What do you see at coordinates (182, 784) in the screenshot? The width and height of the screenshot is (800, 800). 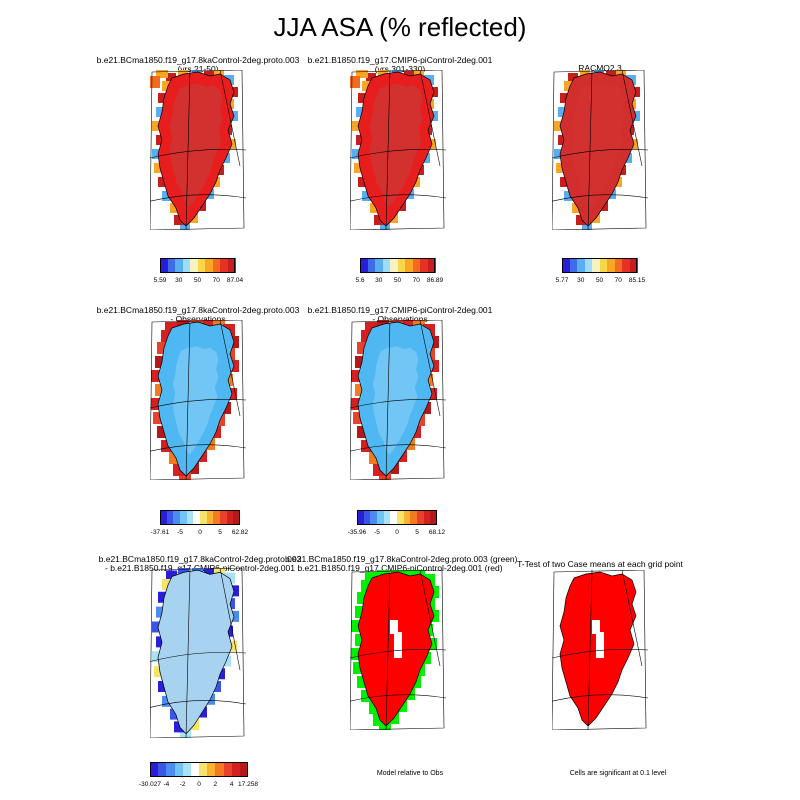 I see `colorbar-tick-label: -2` at bounding box center [182, 784].